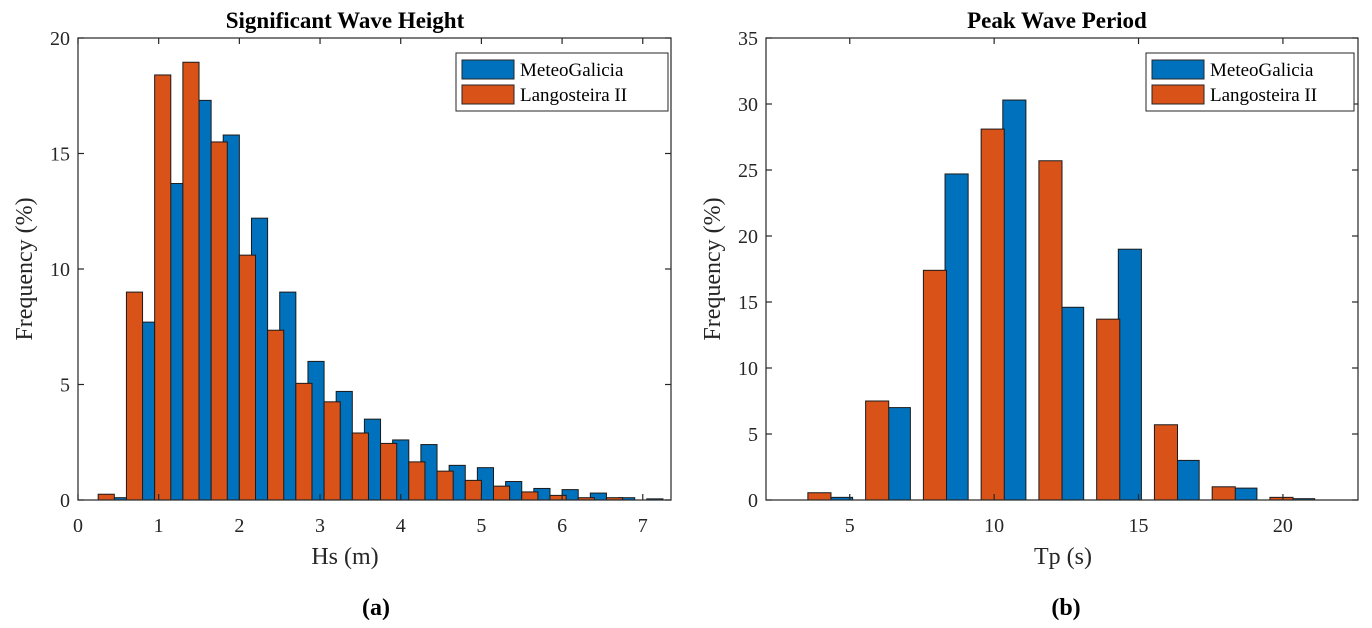 This screenshot has height=628, width=1372. I want to click on panel-label: (a), so click(376, 608).